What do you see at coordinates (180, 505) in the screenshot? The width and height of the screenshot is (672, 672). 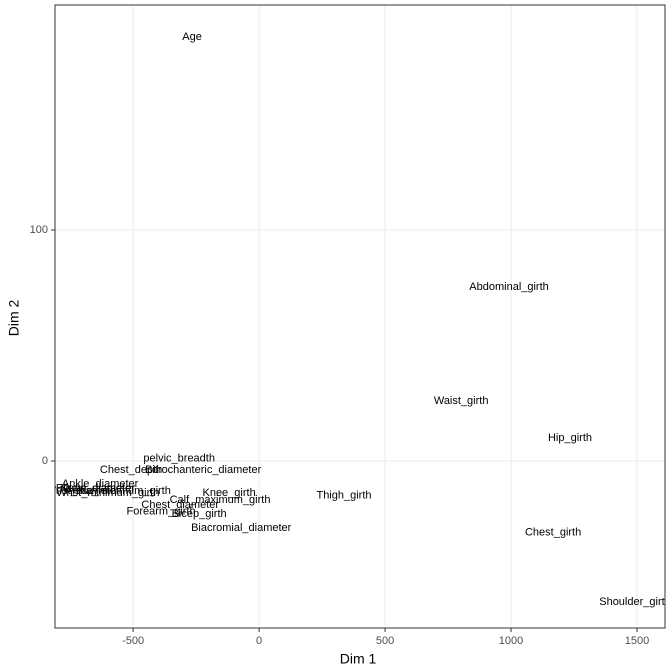 I see `point-label: Chest_diameter` at bounding box center [180, 505].